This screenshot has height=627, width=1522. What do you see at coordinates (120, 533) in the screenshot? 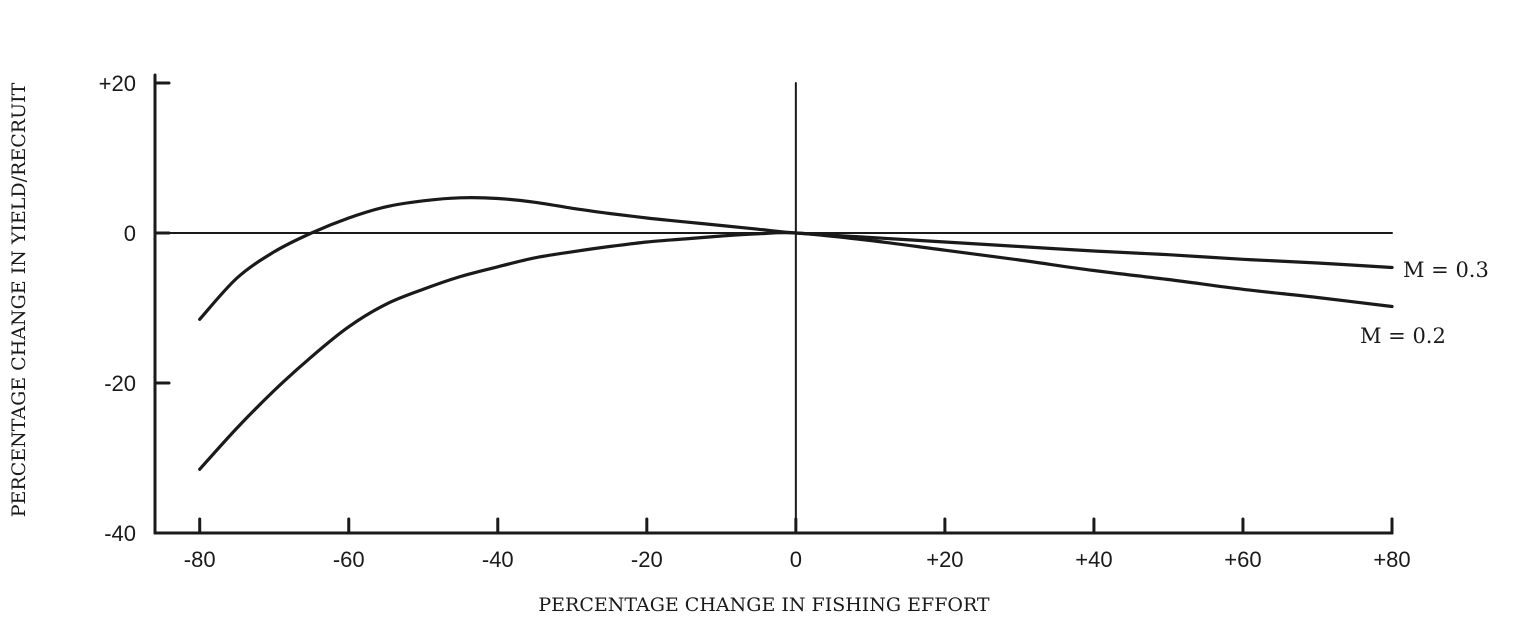
I see `y-tick-label--40: -40` at bounding box center [120, 533].